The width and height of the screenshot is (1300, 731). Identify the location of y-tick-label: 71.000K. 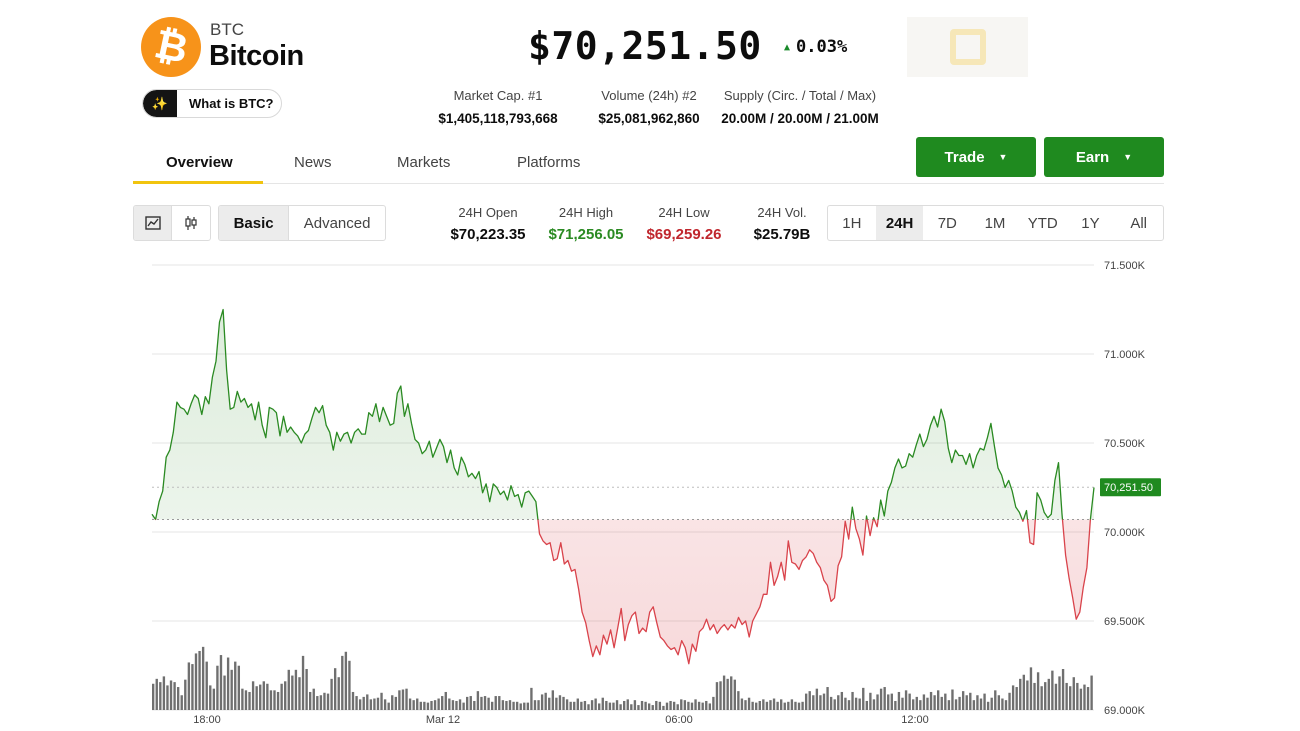
(1125, 355).